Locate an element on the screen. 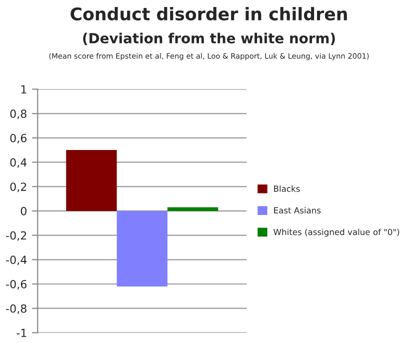  y-tick-label: 1 is located at coordinates (23, 89).